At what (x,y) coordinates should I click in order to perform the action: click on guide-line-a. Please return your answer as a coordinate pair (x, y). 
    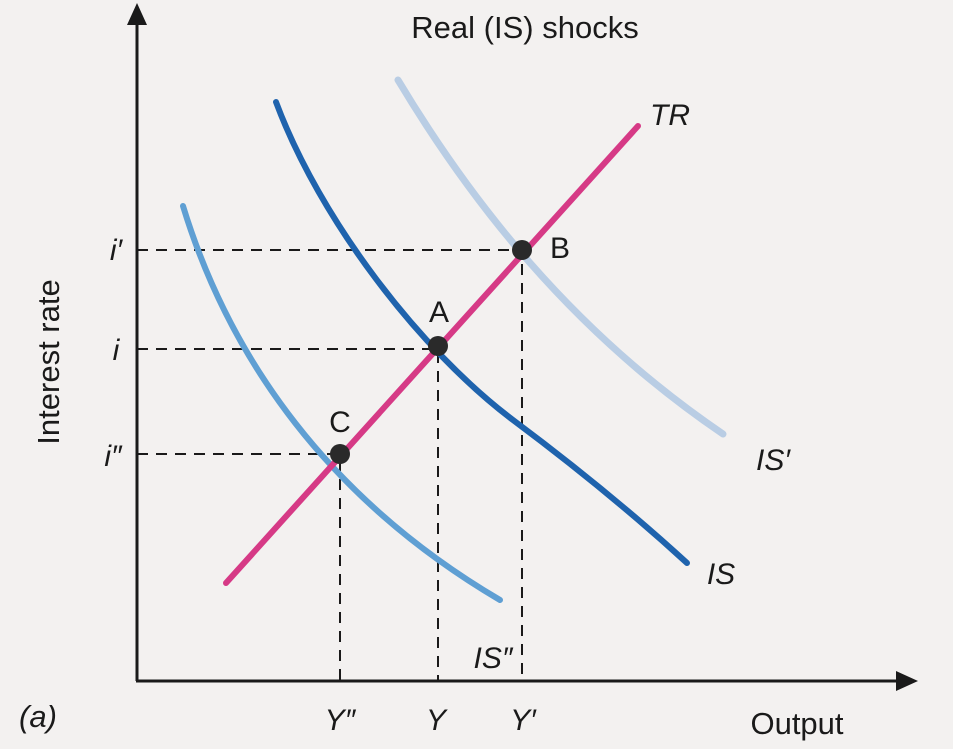
    Looking at the image, I should click on (288, 514).